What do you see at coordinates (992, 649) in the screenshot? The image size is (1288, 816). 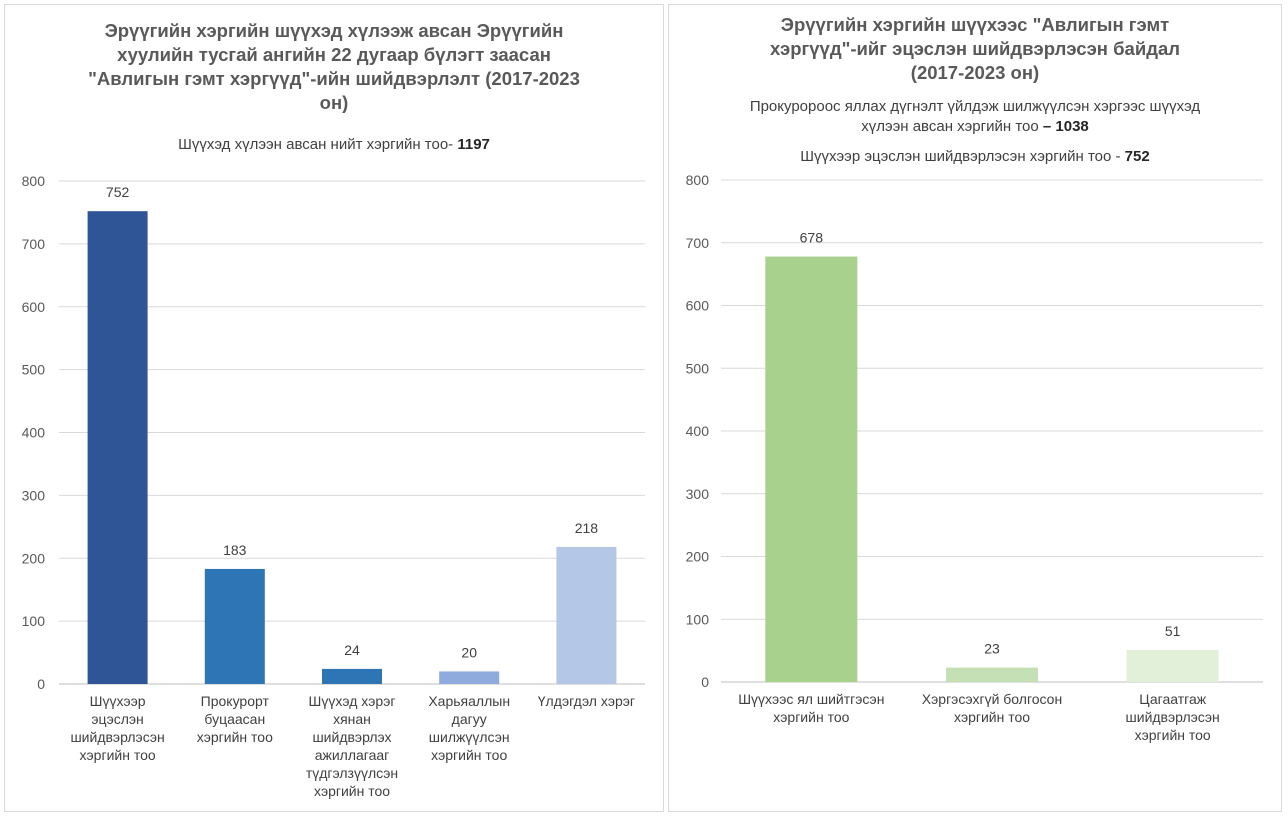 I see `data-label: 23` at bounding box center [992, 649].